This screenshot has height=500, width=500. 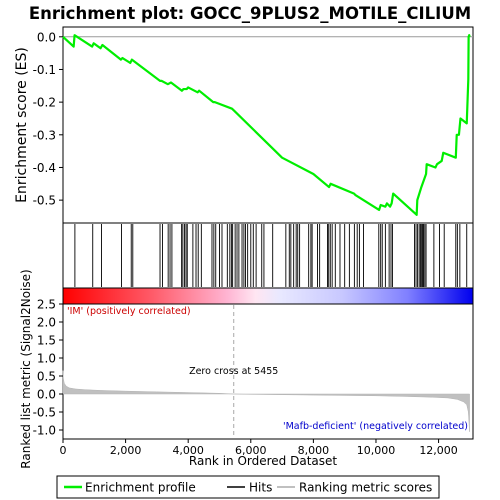 What do you see at coordinates (44, 103) in the screenshot?
I see `es-y-tick-label: -0.2` at bounding box center [44, 103].